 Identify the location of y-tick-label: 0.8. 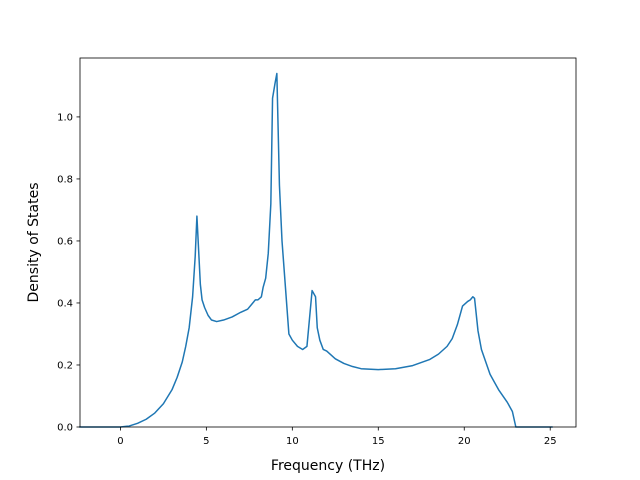
(65, 179).